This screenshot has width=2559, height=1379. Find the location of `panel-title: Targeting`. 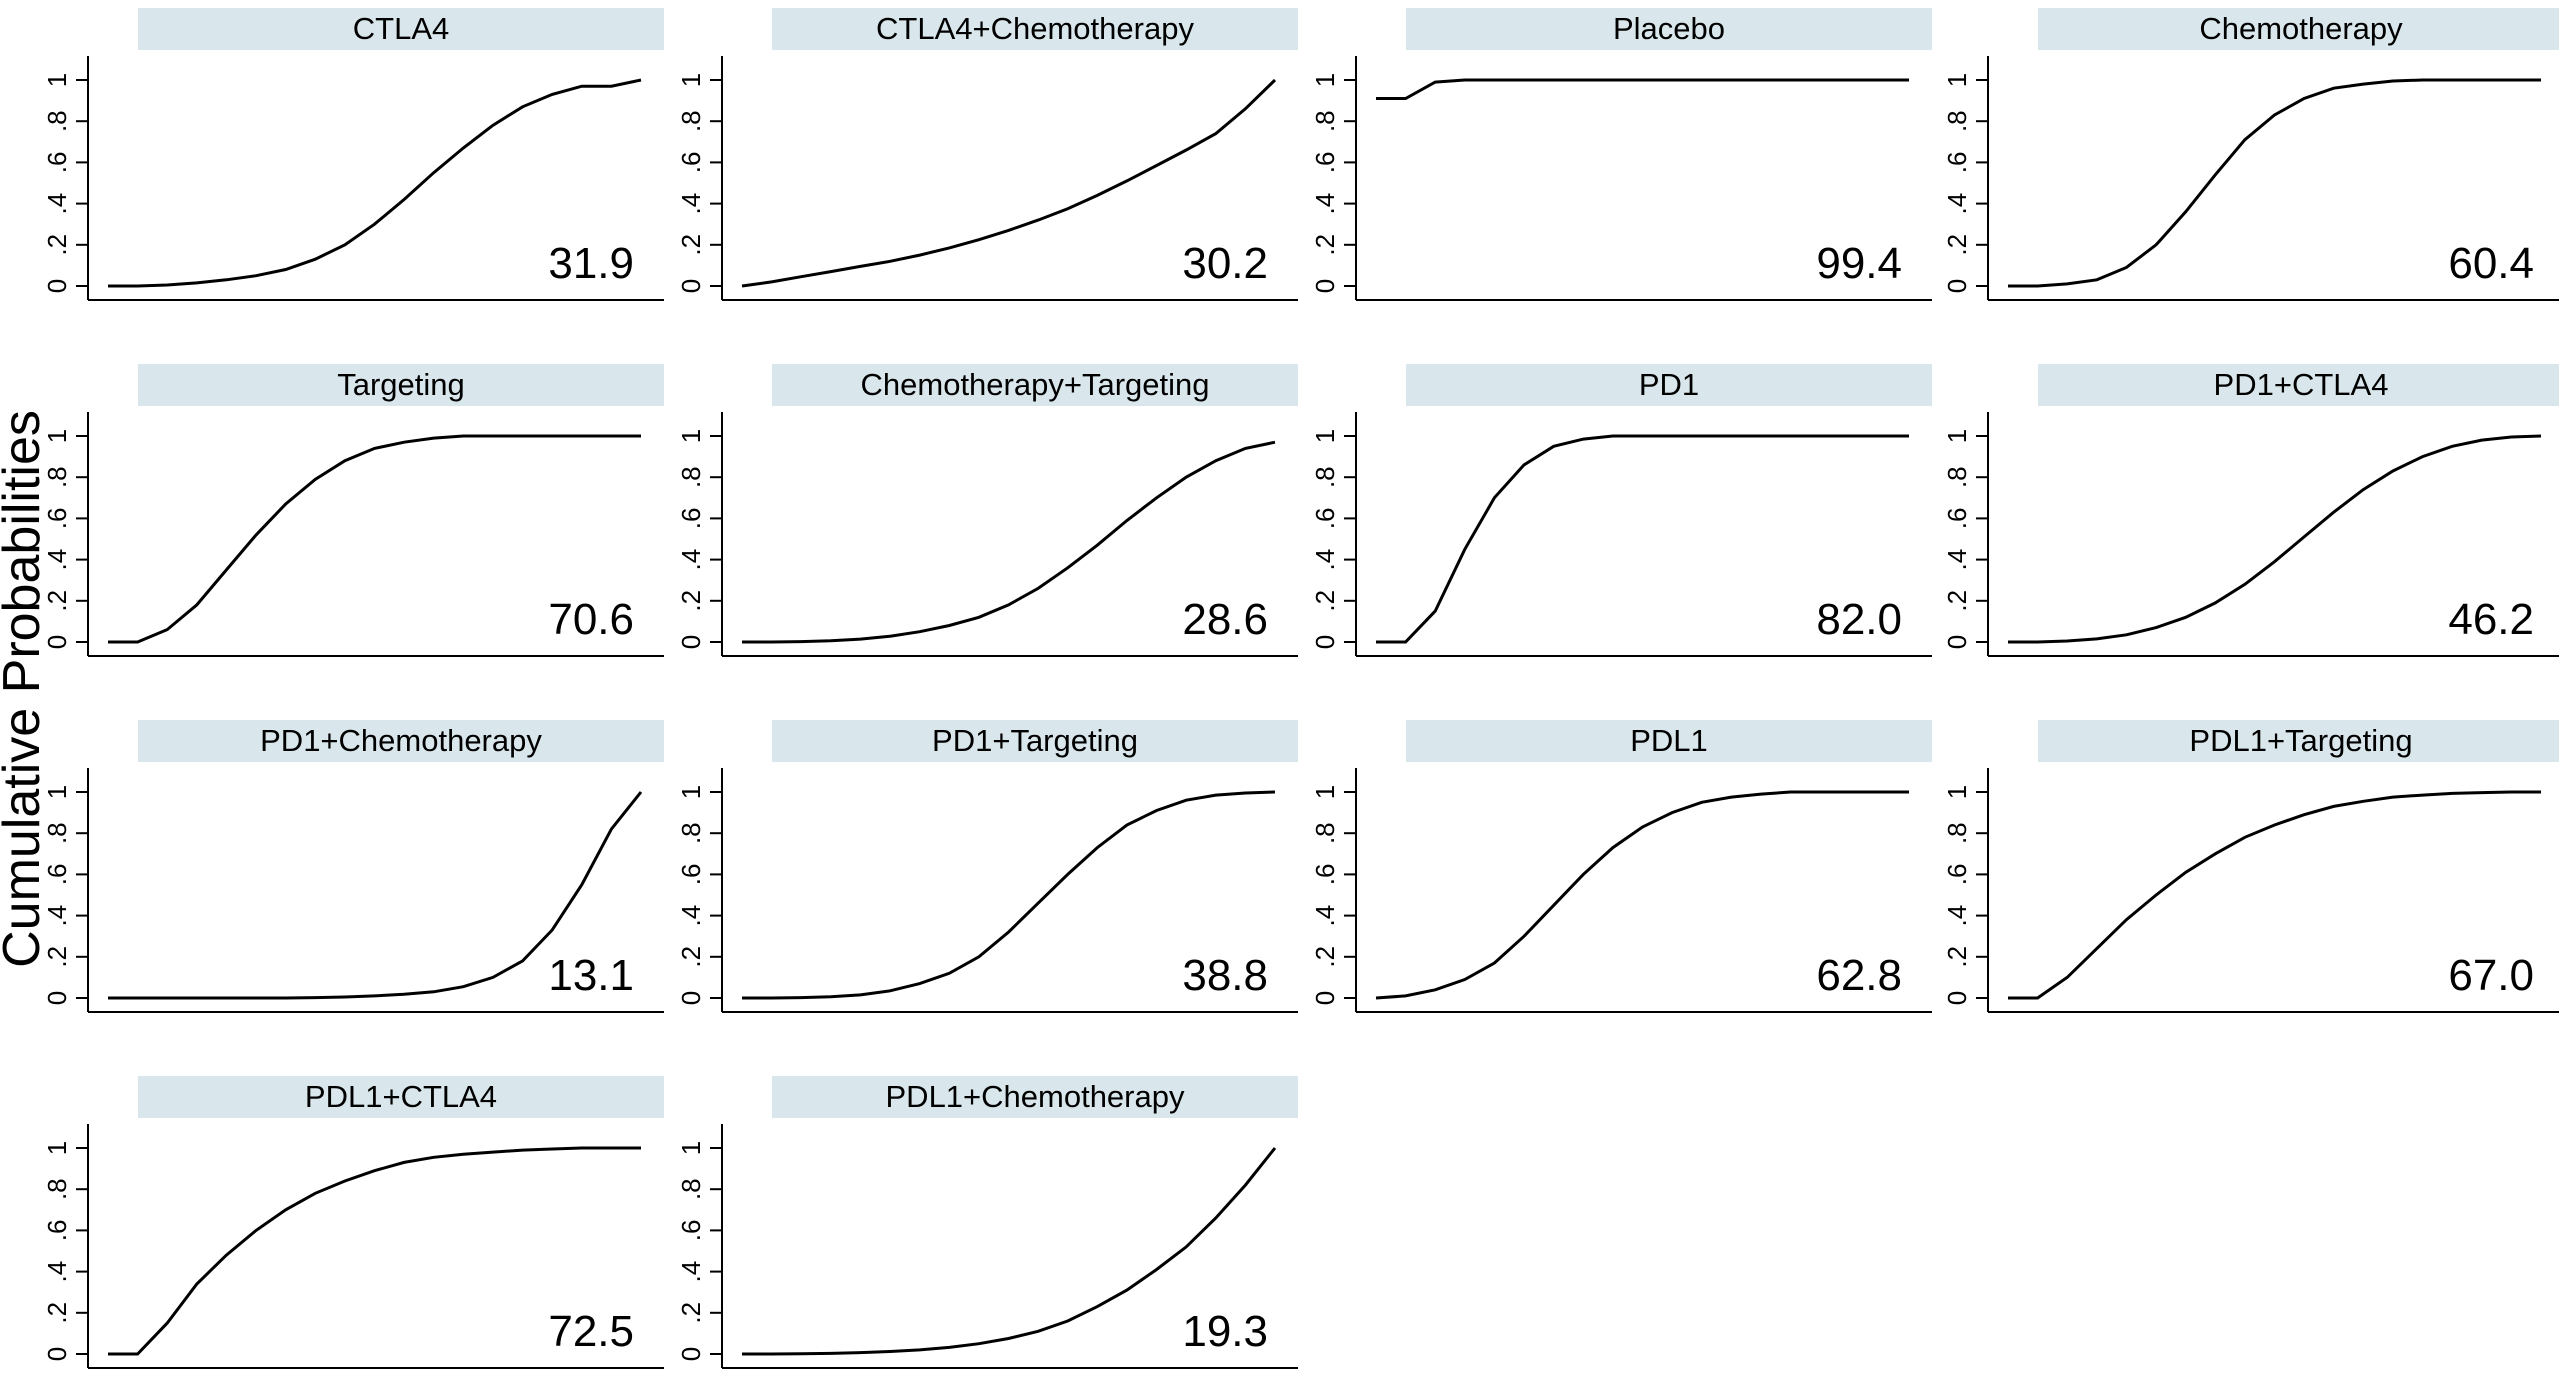

panel-title: Targeting is located at coordinates (401, 384).